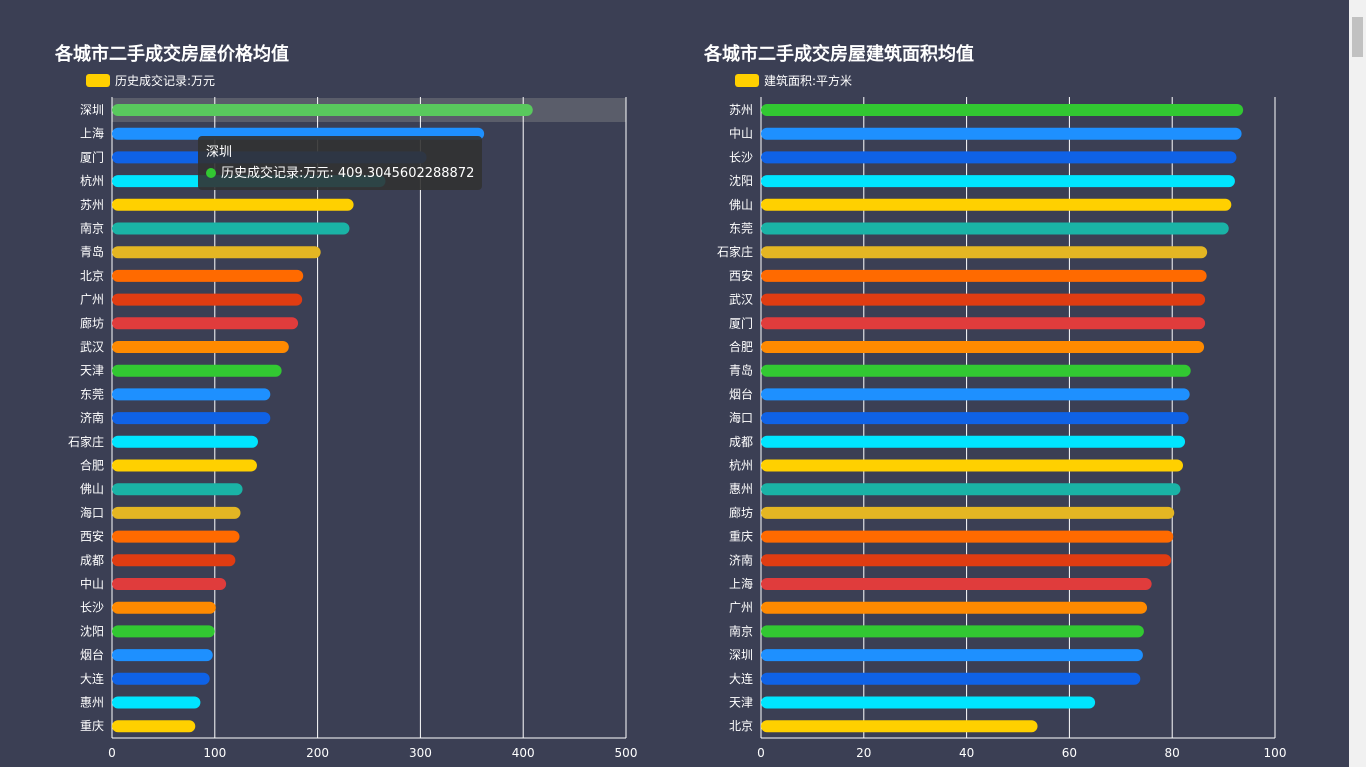 This screenshot has height=767, width=1366. What do you see at coordinates (523, 753) in the screenshot?
I see `x-tick-label: 400` at bounding box center [523, 753].